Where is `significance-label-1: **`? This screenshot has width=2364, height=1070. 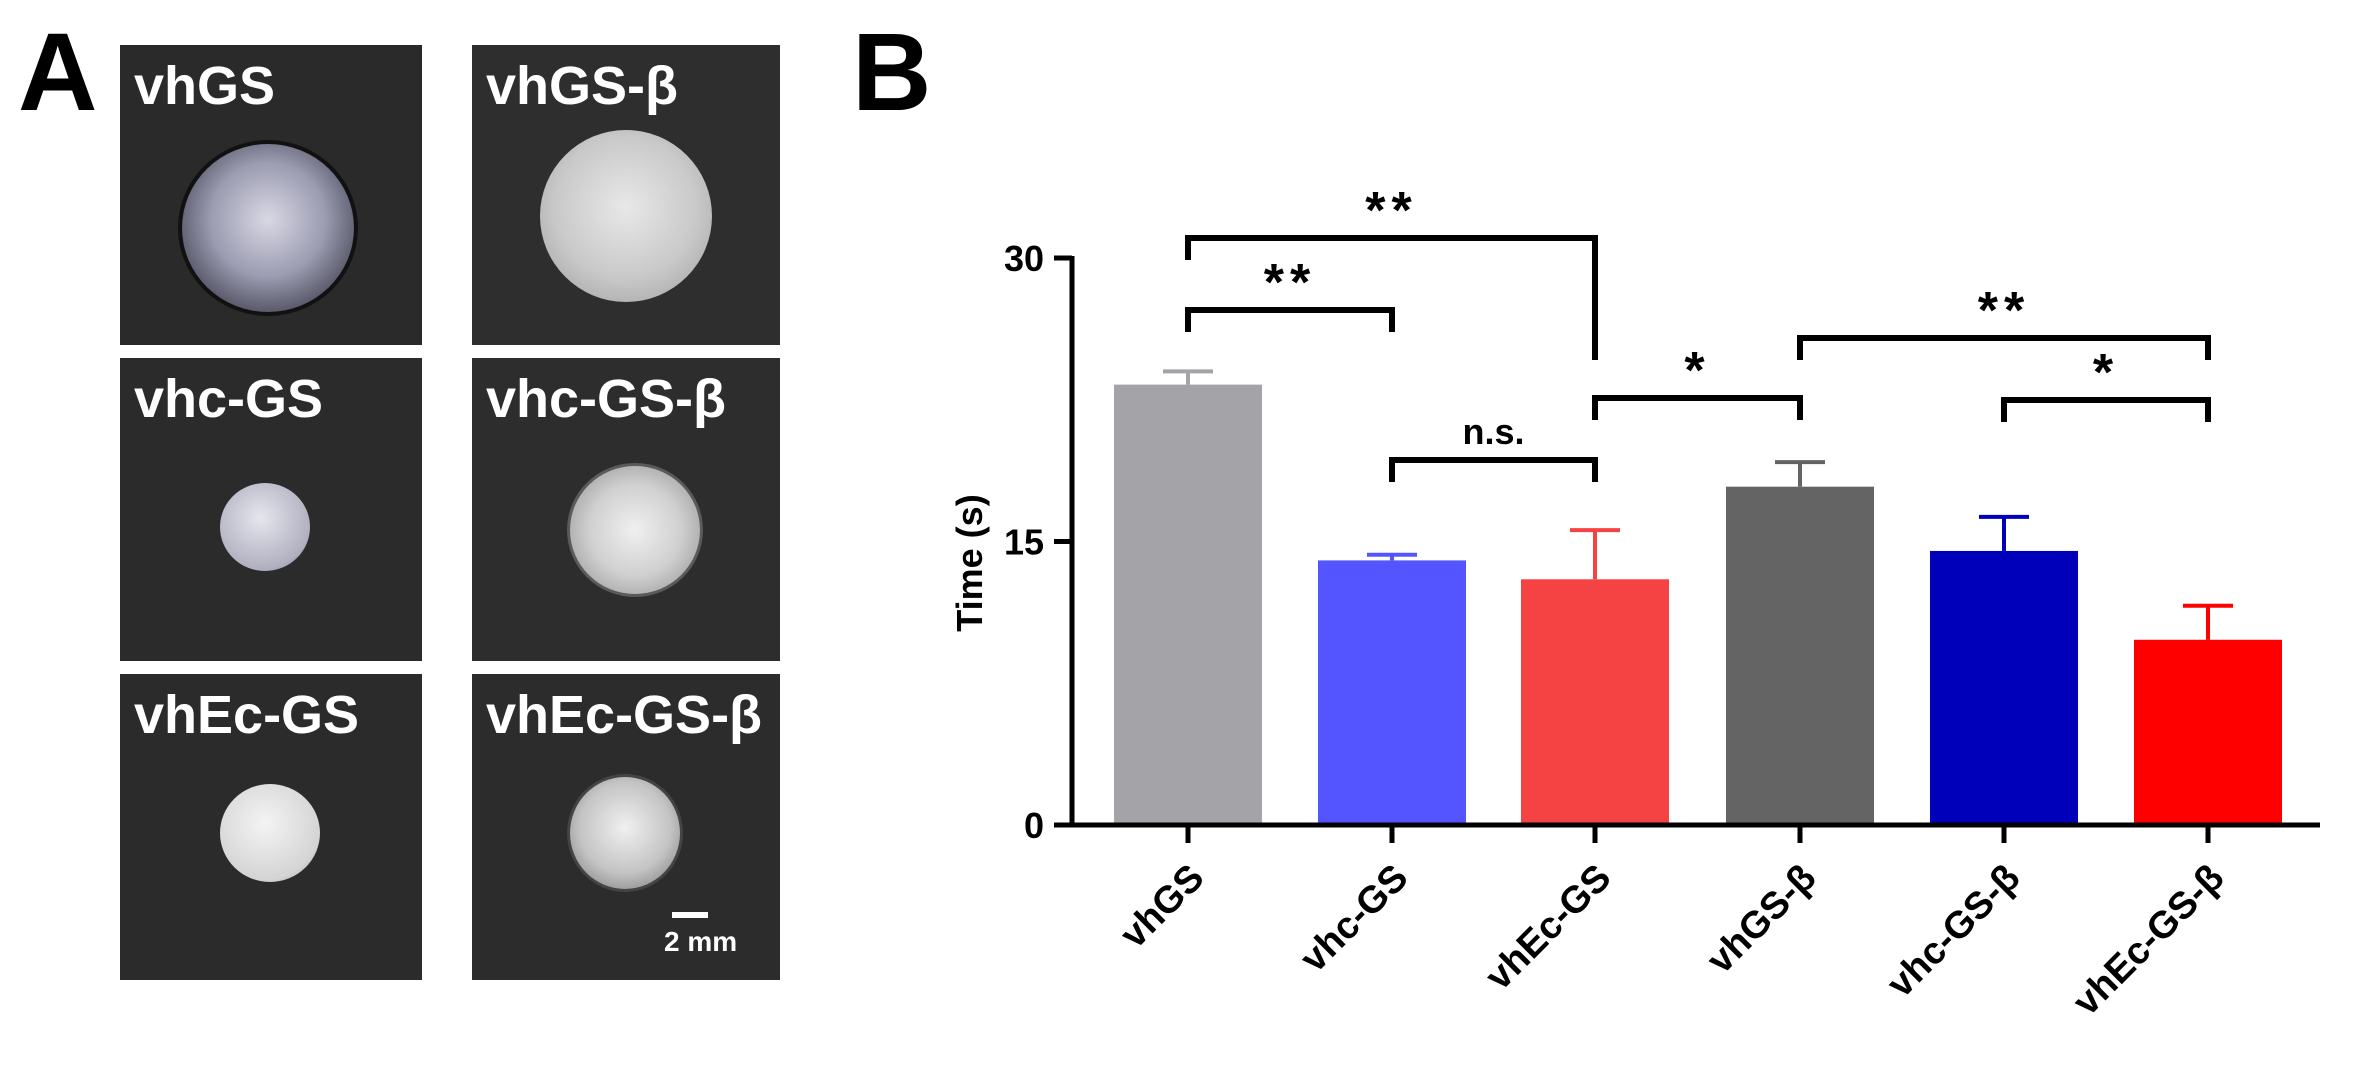 significance-label-1: ** is located at coordinates (1290, 283).